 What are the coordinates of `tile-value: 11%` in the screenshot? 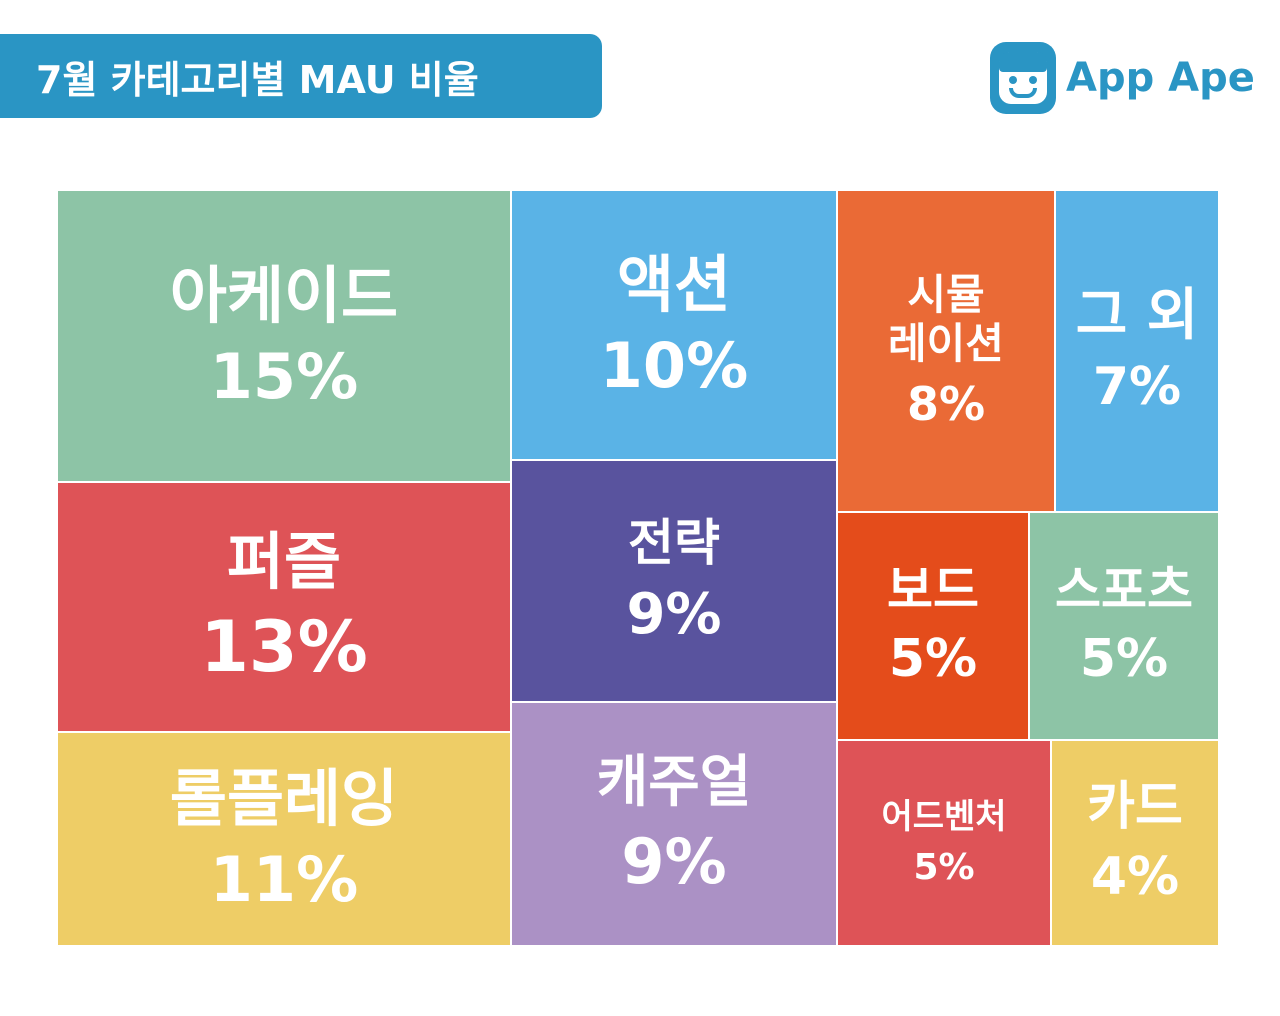 It's located at (284, 879).